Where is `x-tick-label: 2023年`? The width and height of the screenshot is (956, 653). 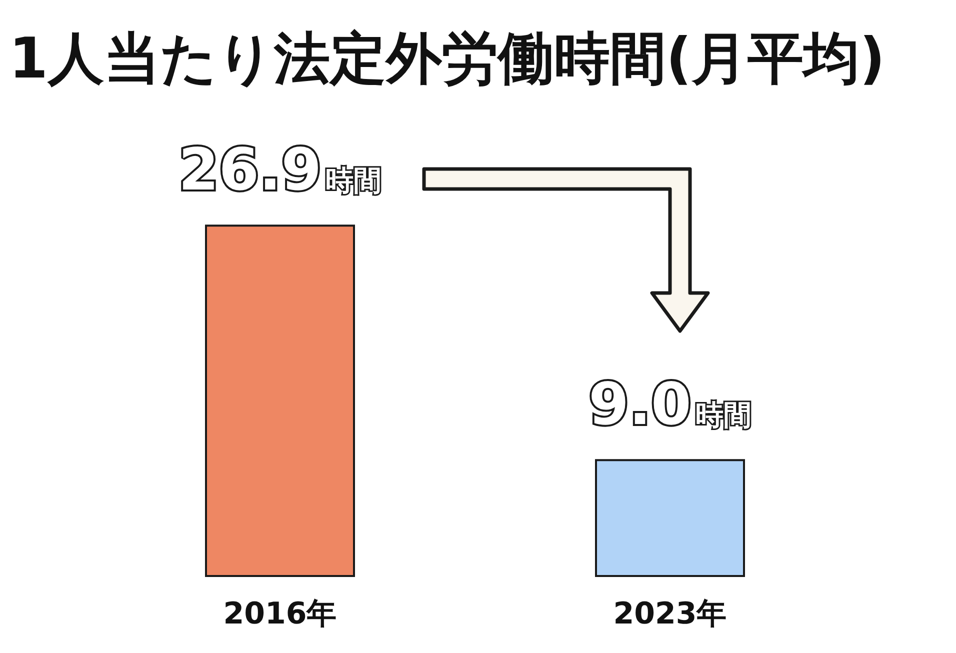
x-tick-label: 2023年 is located at coordinates (670, 614).